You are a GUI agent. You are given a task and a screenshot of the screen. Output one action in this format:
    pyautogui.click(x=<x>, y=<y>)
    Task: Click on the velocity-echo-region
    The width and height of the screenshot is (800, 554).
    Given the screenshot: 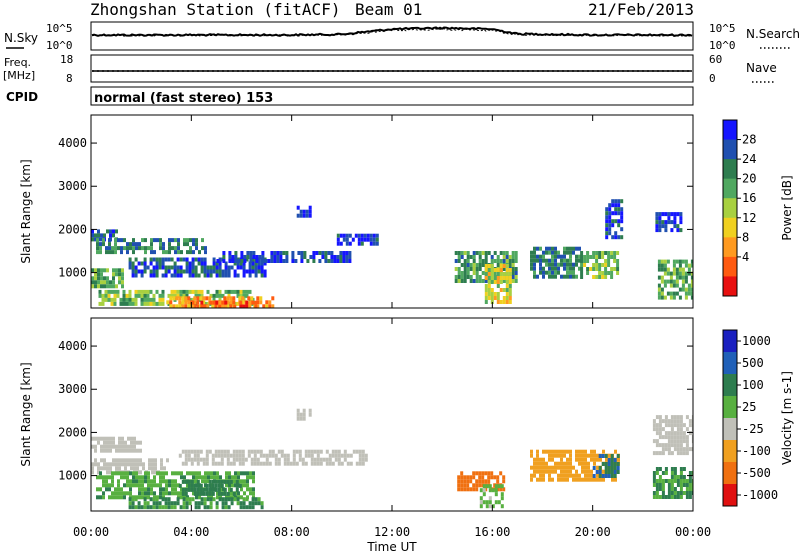 What is the action you would take?
    pyautogui.click(x=273, y=457)
    